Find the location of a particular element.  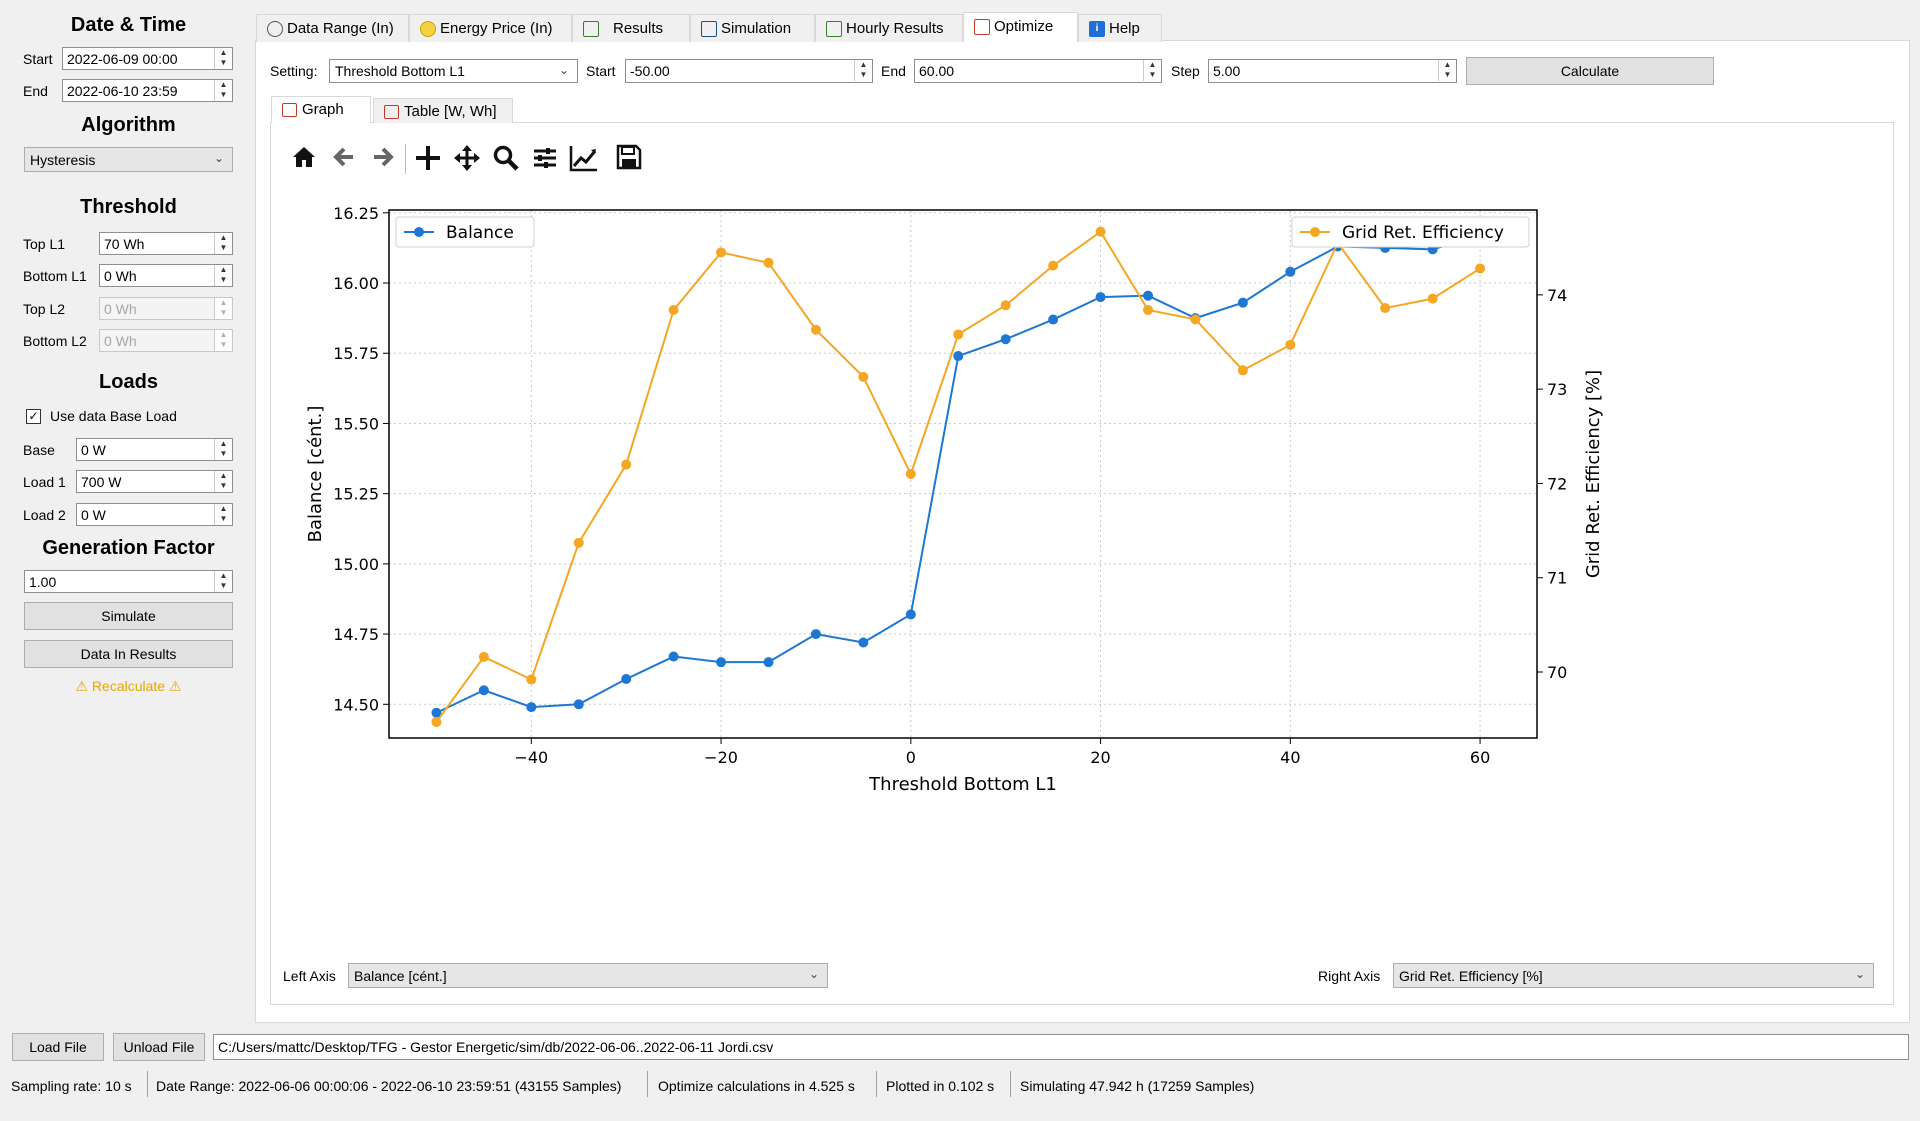

legend-box is located at coordinates (1410, 232).